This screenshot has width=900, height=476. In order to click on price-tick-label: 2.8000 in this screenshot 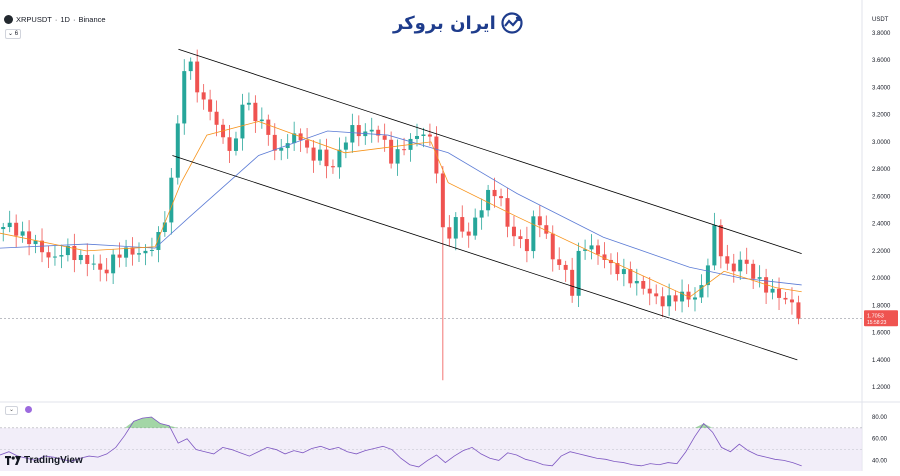, I will do `click(881, 170)`.